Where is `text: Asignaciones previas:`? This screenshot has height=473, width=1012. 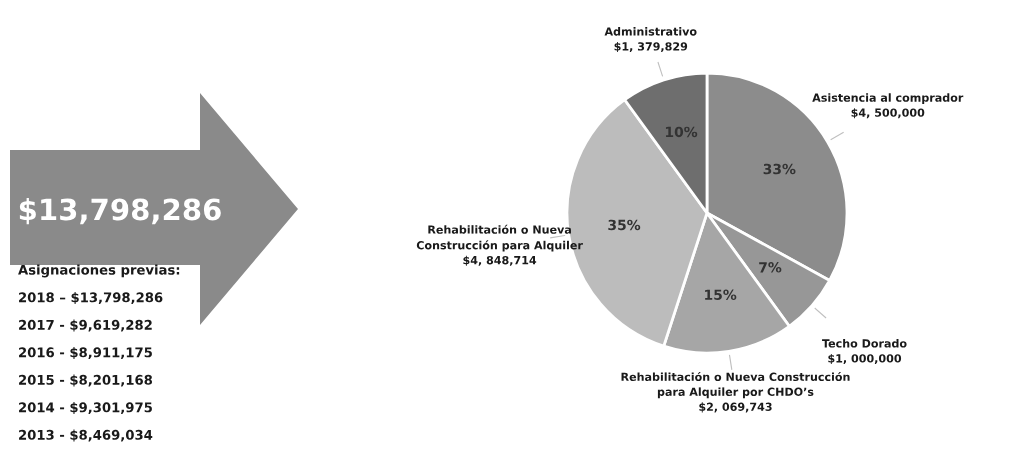 text: Asignaciones previas: is located at coordinates (99, 271).